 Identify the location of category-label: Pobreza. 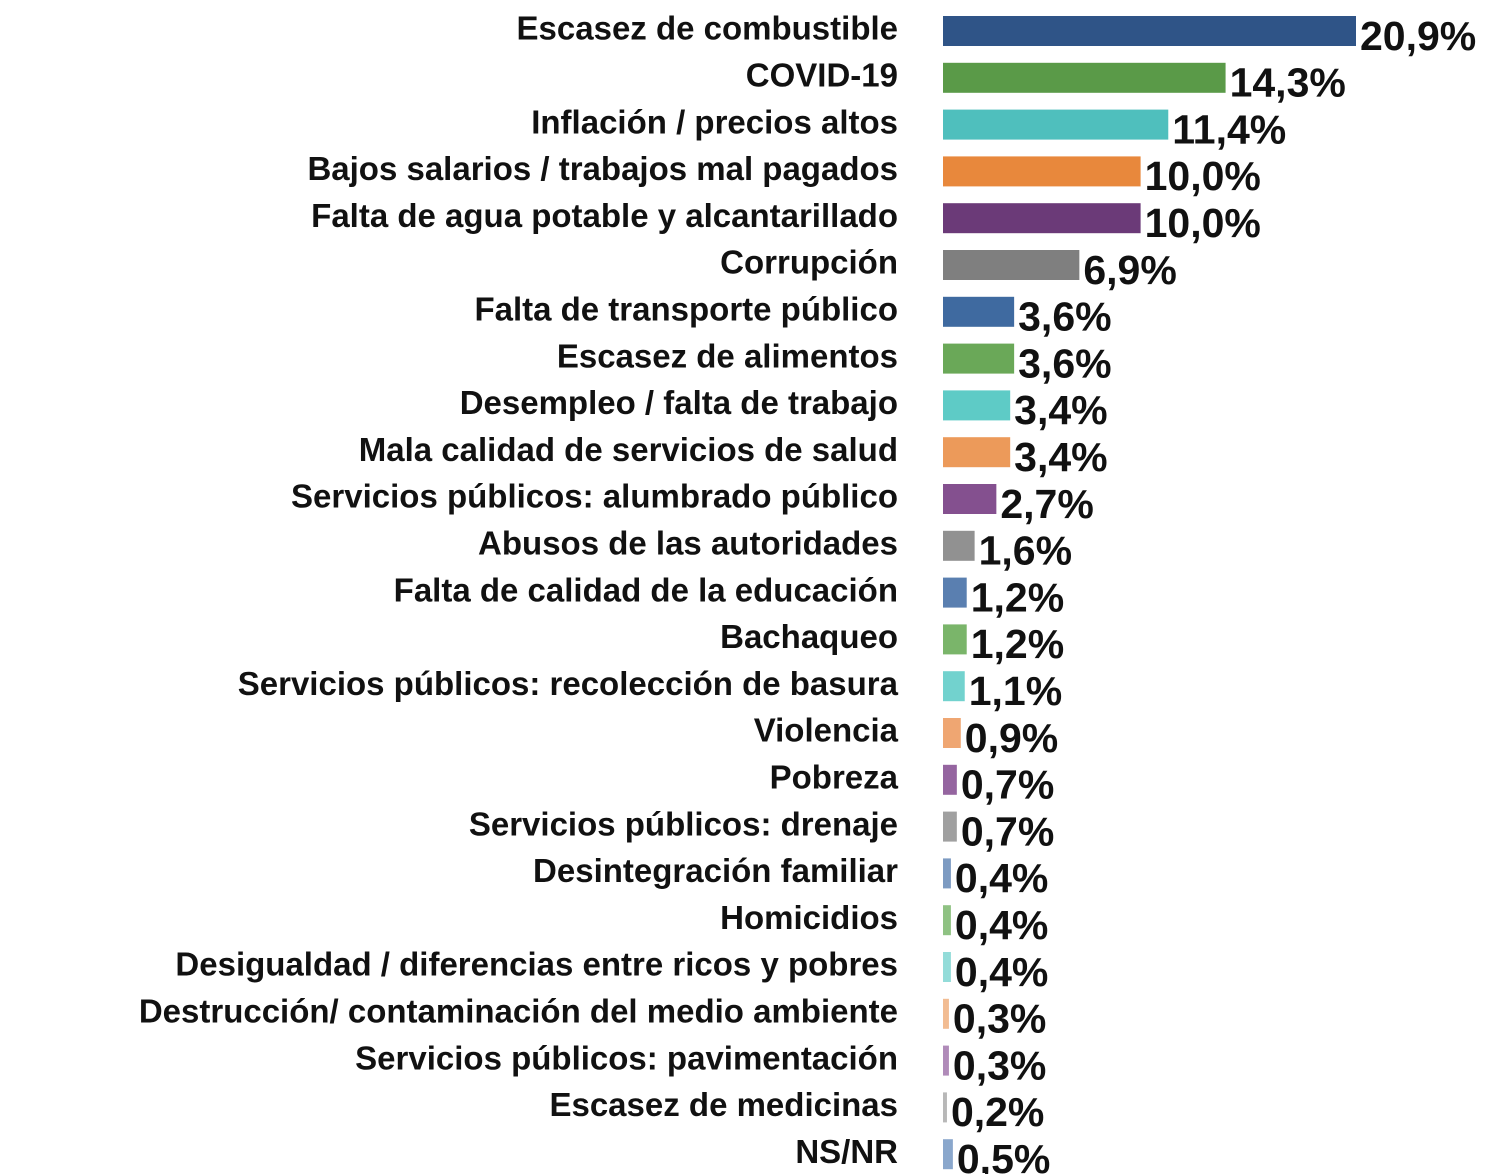
(834, 777).